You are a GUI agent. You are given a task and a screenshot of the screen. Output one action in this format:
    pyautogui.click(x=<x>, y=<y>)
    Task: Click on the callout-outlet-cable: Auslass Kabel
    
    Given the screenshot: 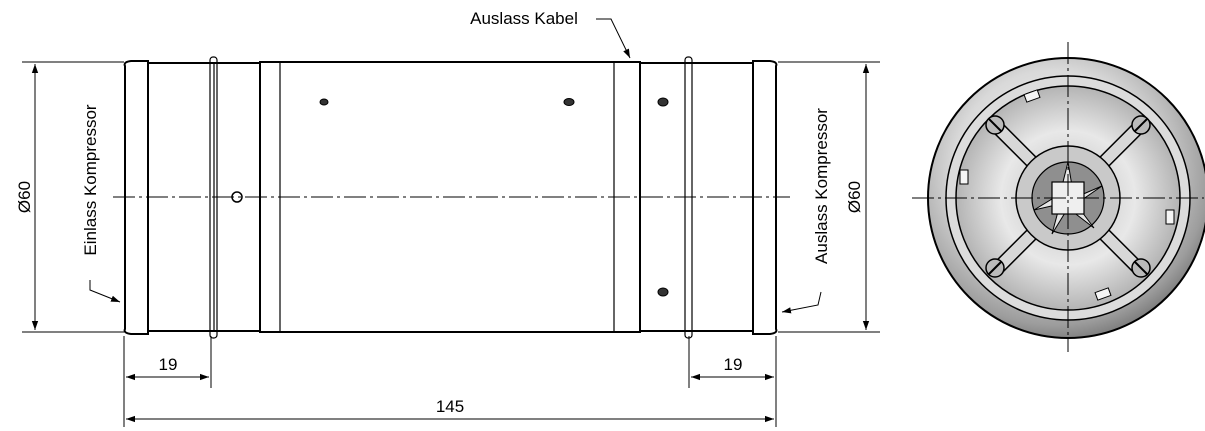 What is the action you would take?
    pyautogui.click(x=524, y=18)
    